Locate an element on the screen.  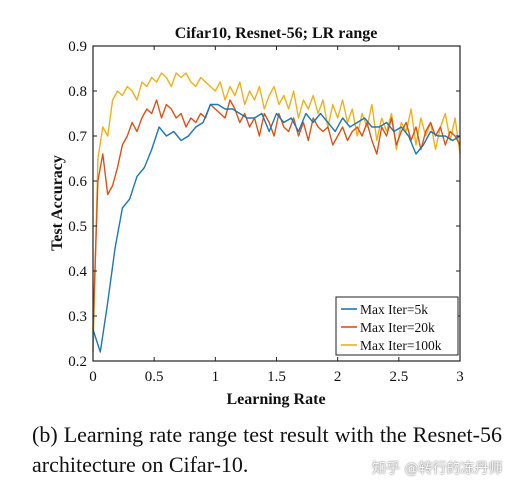
y-tick-label: 0.8 is located at coordinates (77, 92).